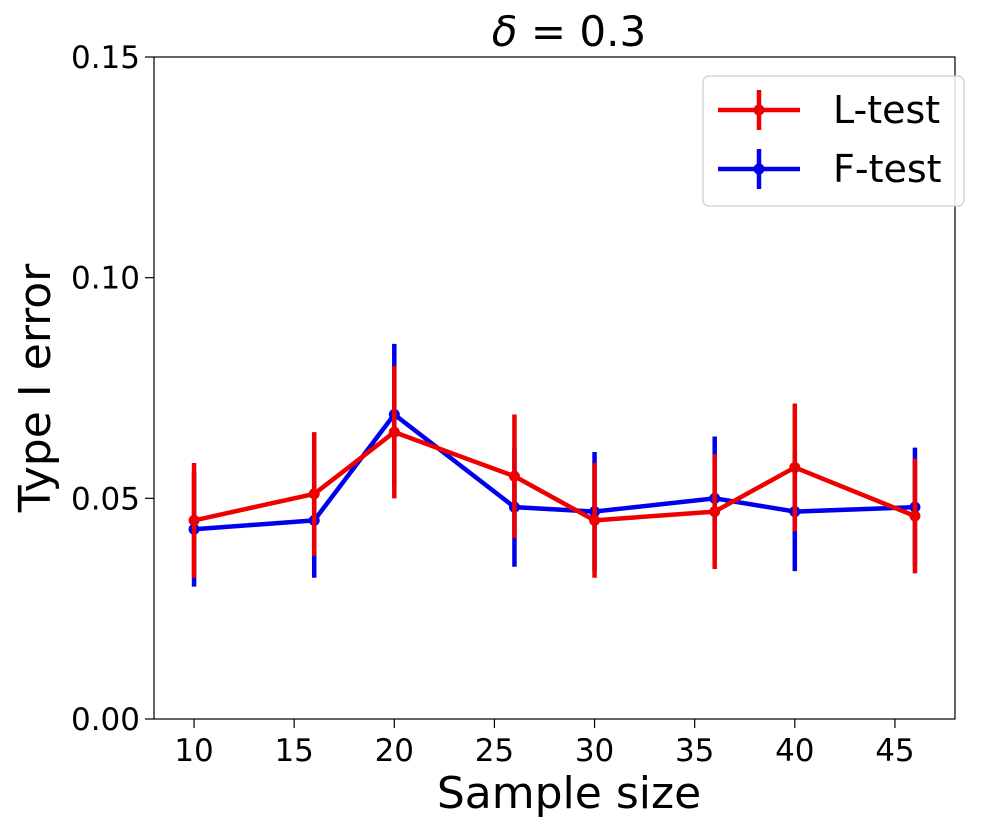 The width and height of the screenshot is (997, 830). What do you see at coordinates (394, 751) in the screenshot?
I see `x-tick-label: 20` at bounding box center [394, 751].